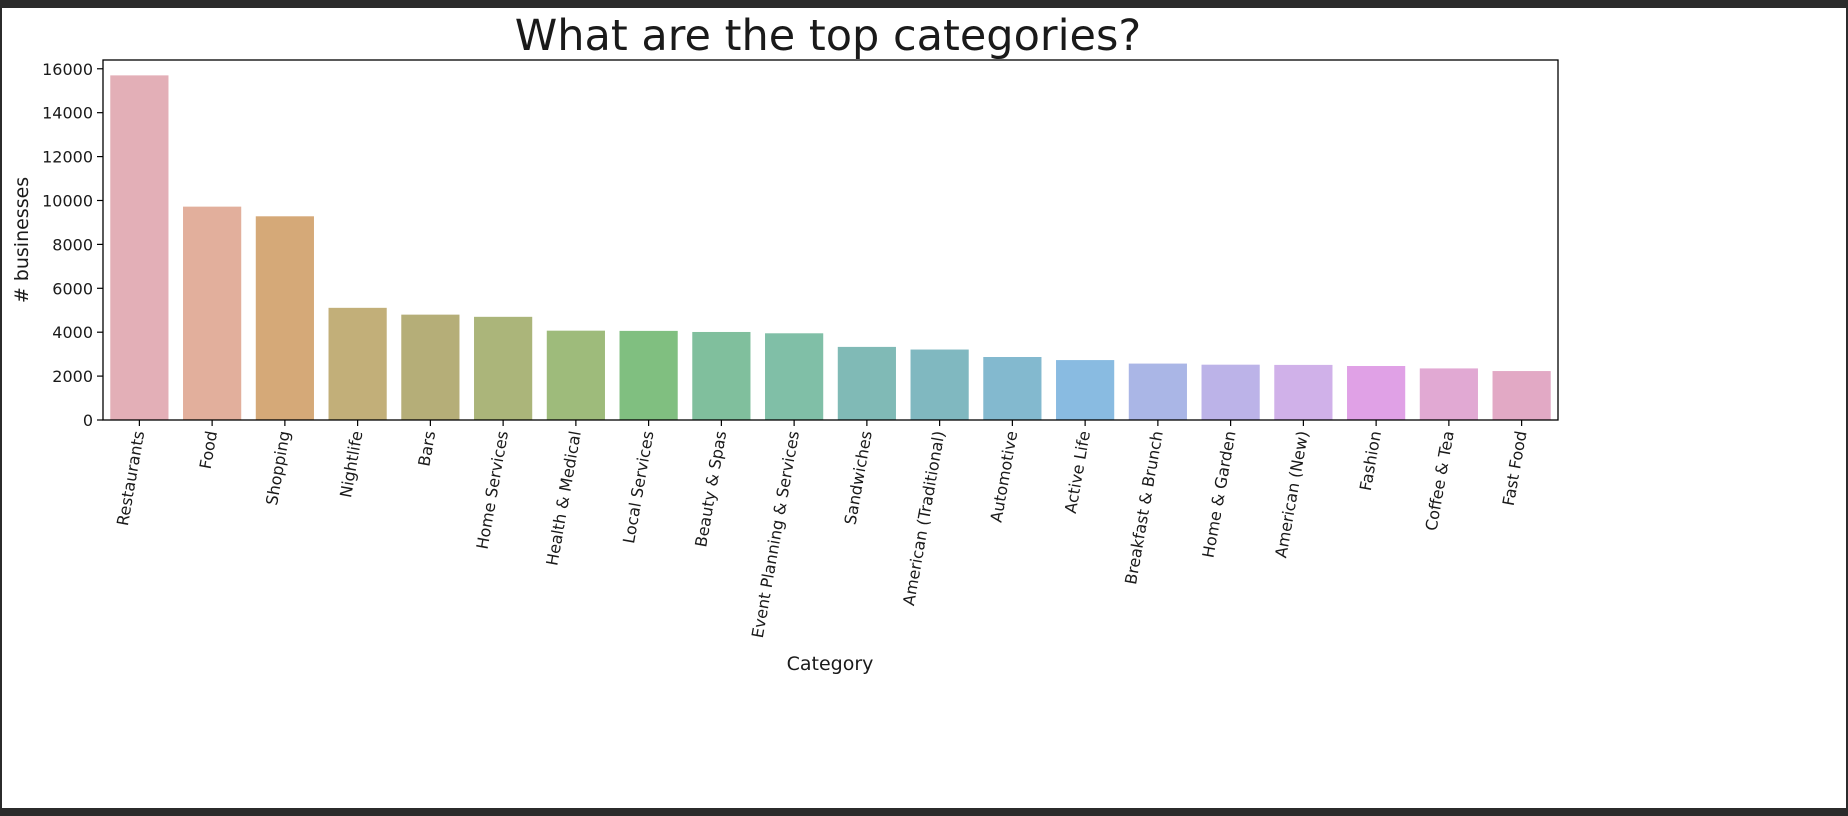  Describe the element at coordinates (1291, 494) in the screenshot. I see `x-tick-label-16: American (New)` at that location.